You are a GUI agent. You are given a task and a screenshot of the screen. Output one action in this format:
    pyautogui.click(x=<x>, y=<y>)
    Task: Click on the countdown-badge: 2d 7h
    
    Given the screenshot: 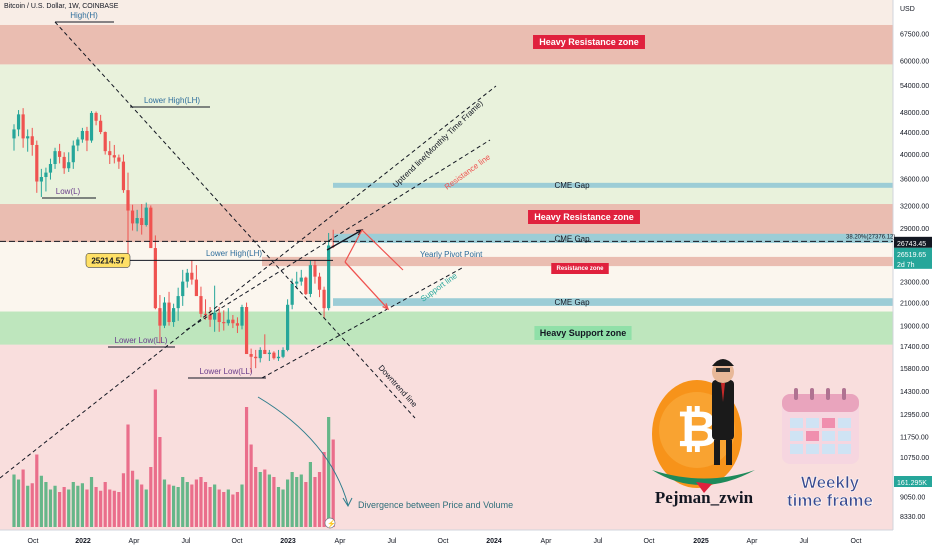 What is the action you would take?
    pyautogui.click(x=906, y=265)
    